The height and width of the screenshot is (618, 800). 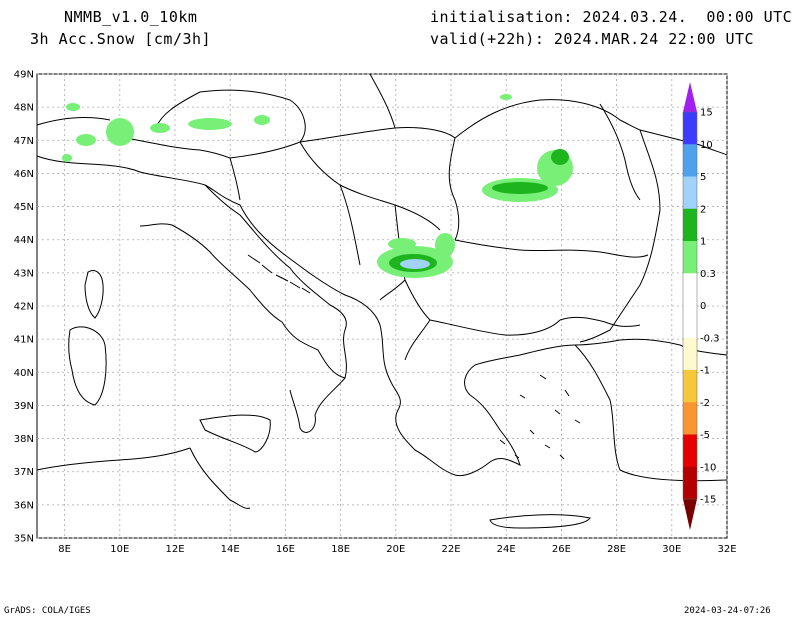 I want to click on timestamp-label: 2024-03-24-07:26, so click(x=727, y=611).